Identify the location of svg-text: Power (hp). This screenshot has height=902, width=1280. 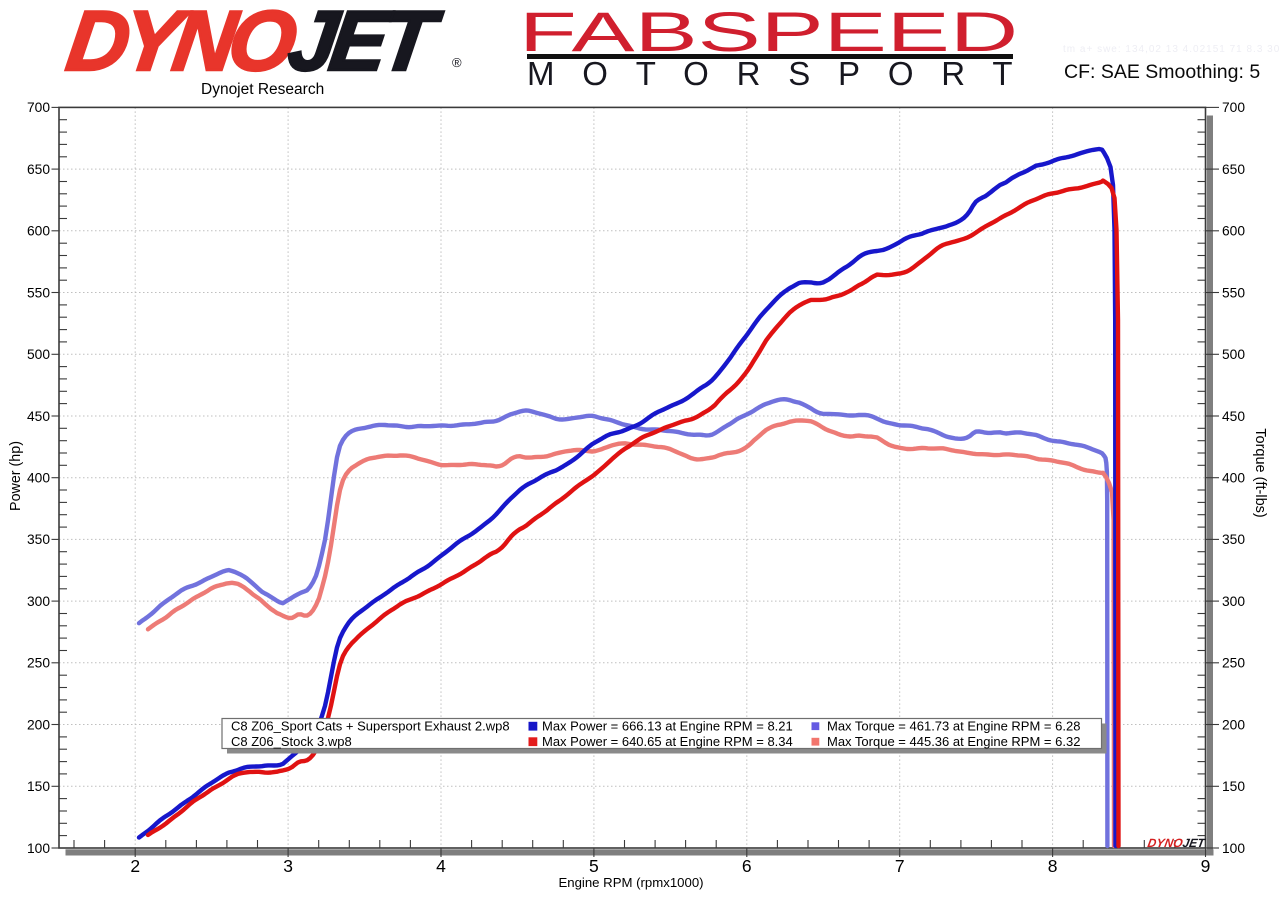
(16, 476).